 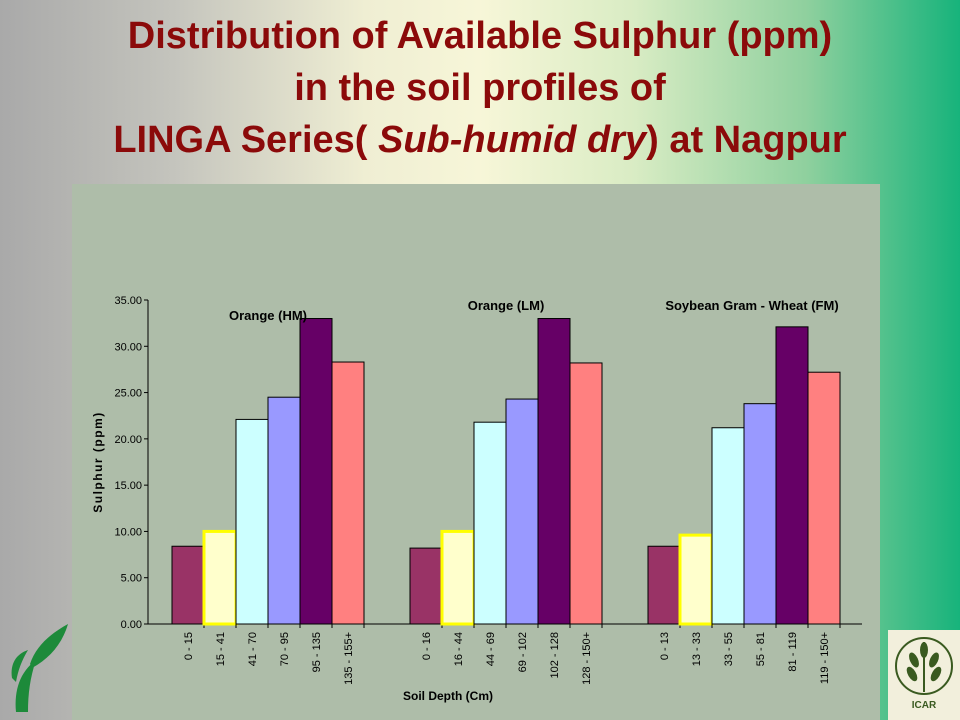 I want to click on title-line-2: in the soil profiles of, so click(x=480, y=88).